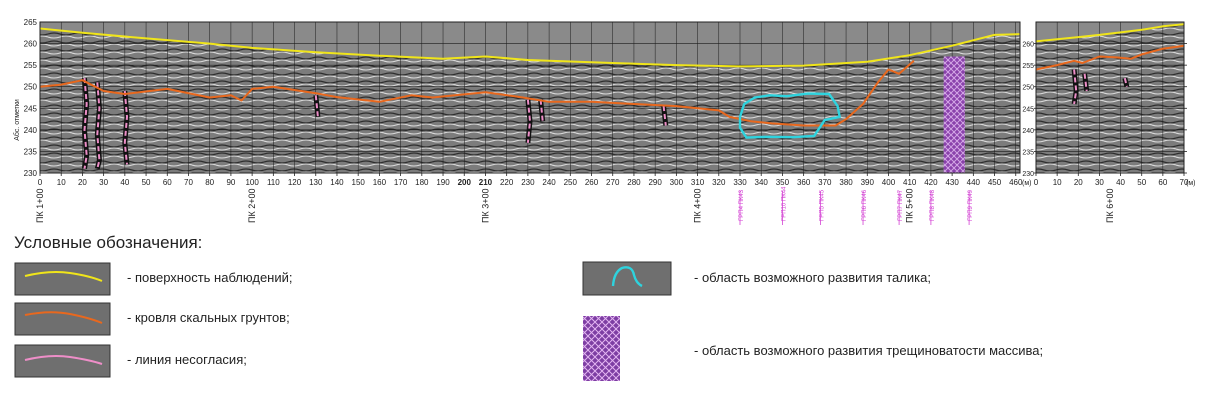 This screenshot has height=416, width=1213. Describe the element at coordinates (31, 22) in the screenshot. I see `main-y-tick-label: 265` at that location.